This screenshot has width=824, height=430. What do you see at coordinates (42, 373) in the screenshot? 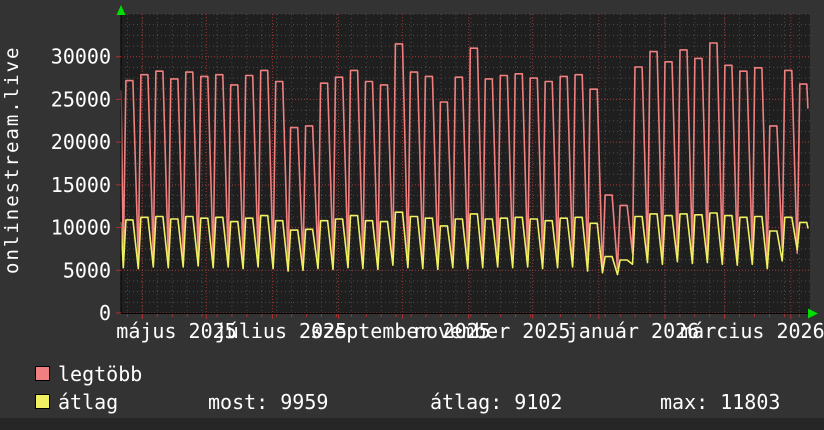
I see `legend-swatch-legtobb` at bounding box center [42, 373].